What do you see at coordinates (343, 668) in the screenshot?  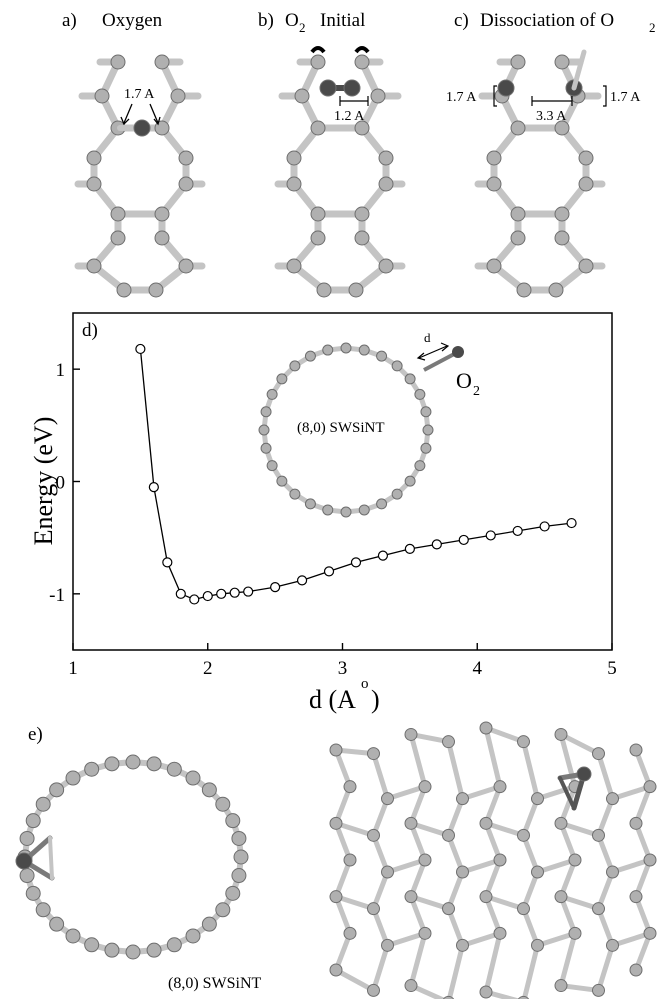 I see `x-tick-label: 3` at bounding box center [343, 668].